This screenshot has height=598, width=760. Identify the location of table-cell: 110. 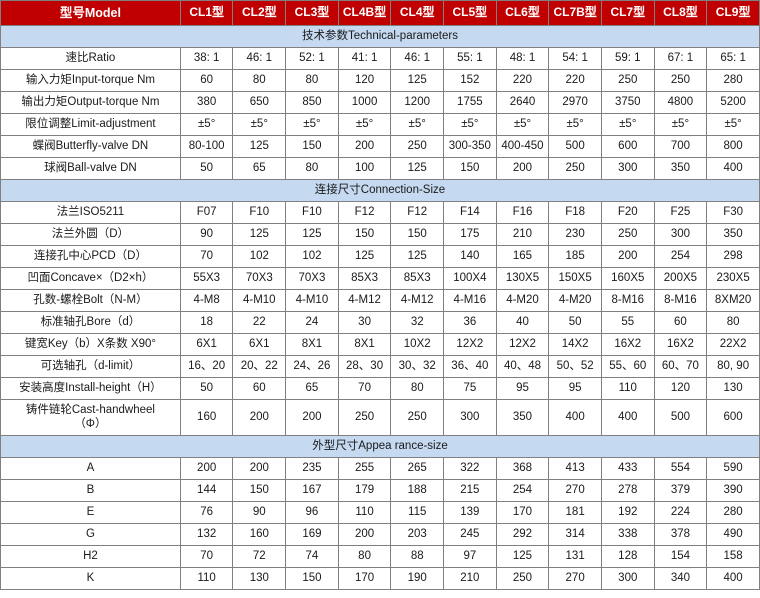
(364, 512).